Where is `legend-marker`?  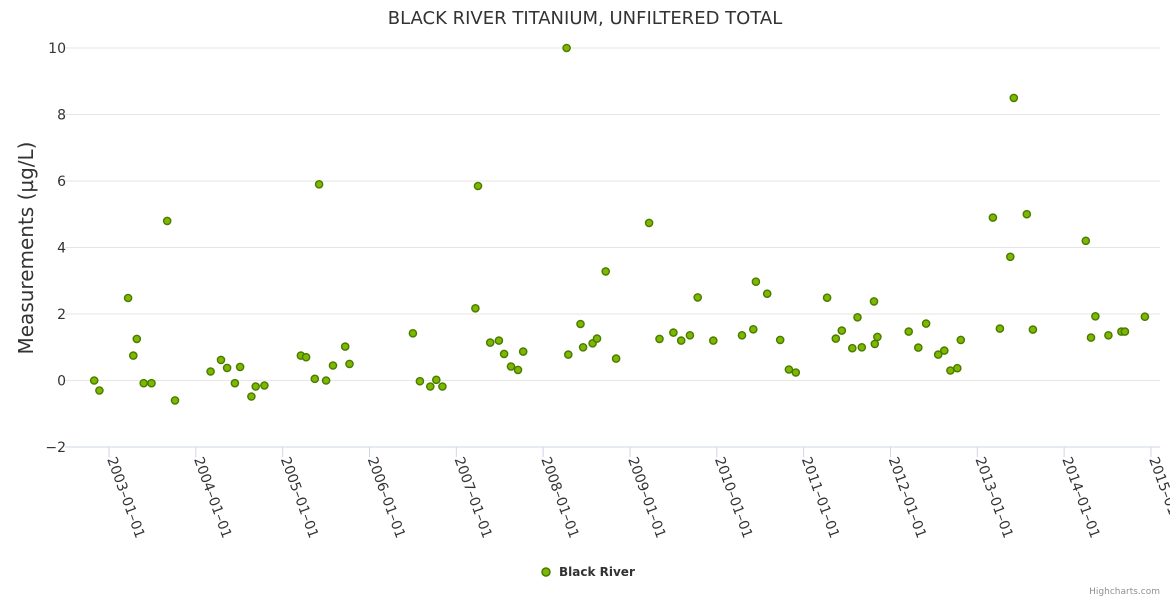
legend-marker is located at coordinates (546, 572).